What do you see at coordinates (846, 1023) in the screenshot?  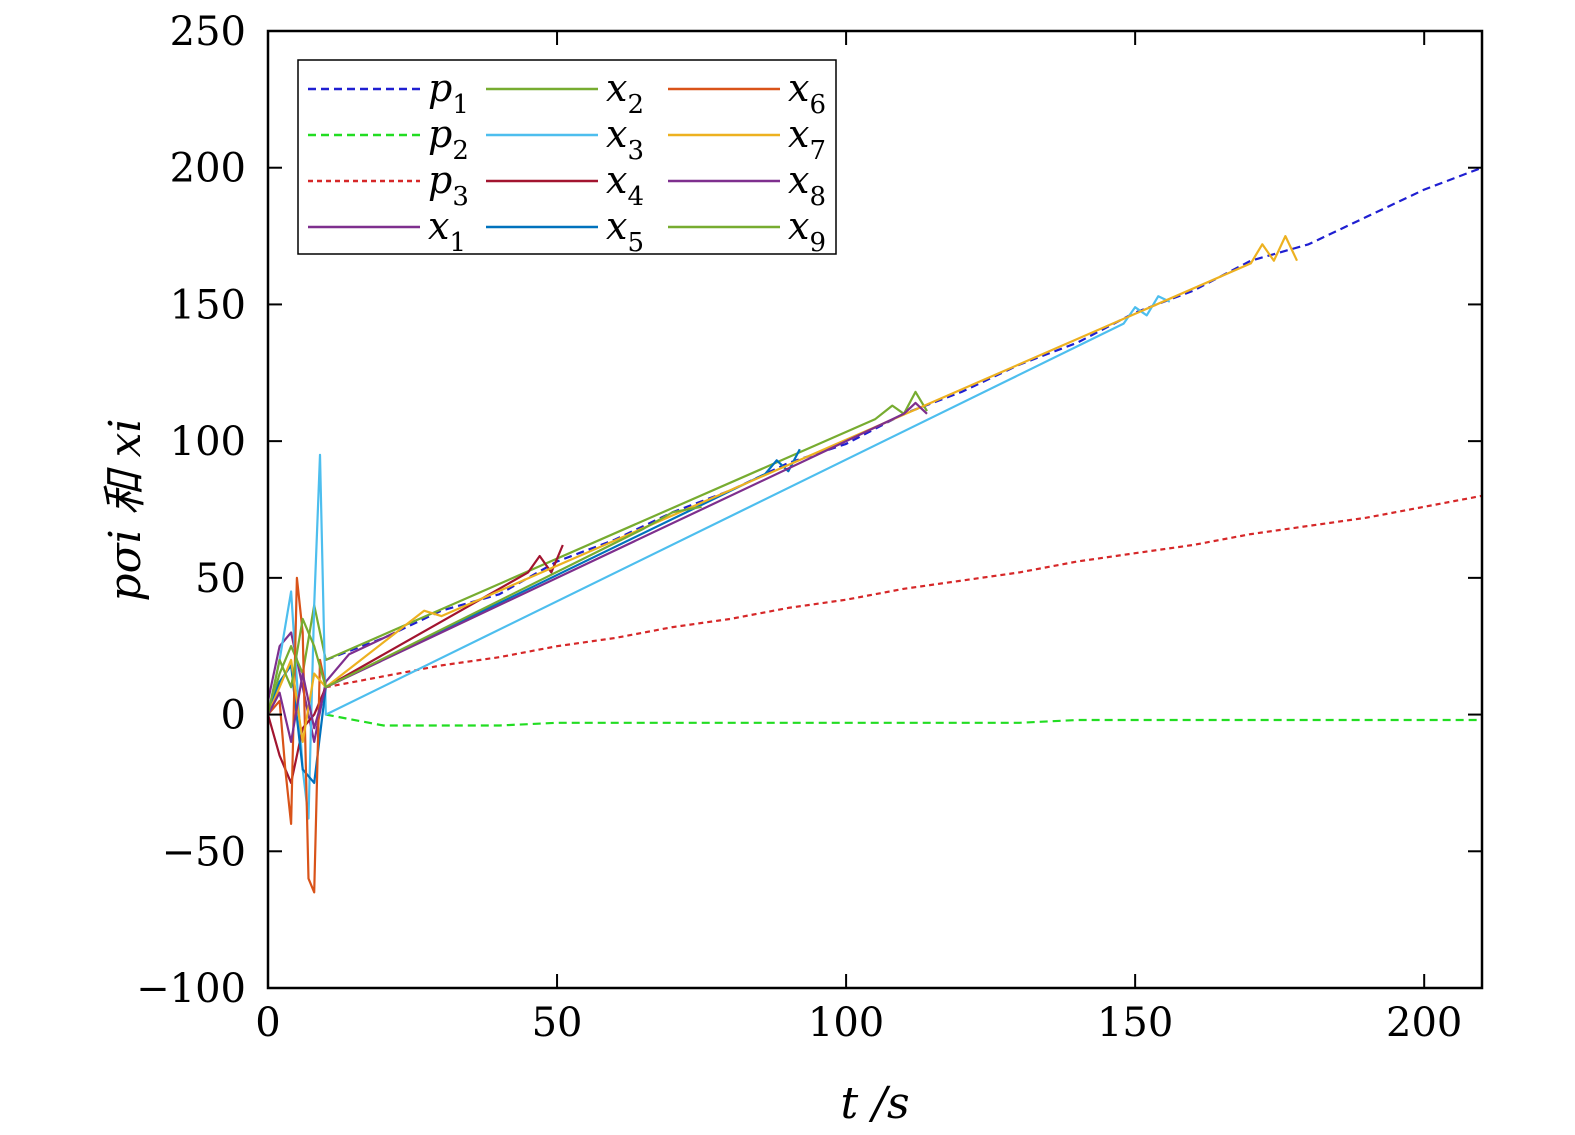 I see `x-tick-label: 100` at bounding box center [846, 1023].